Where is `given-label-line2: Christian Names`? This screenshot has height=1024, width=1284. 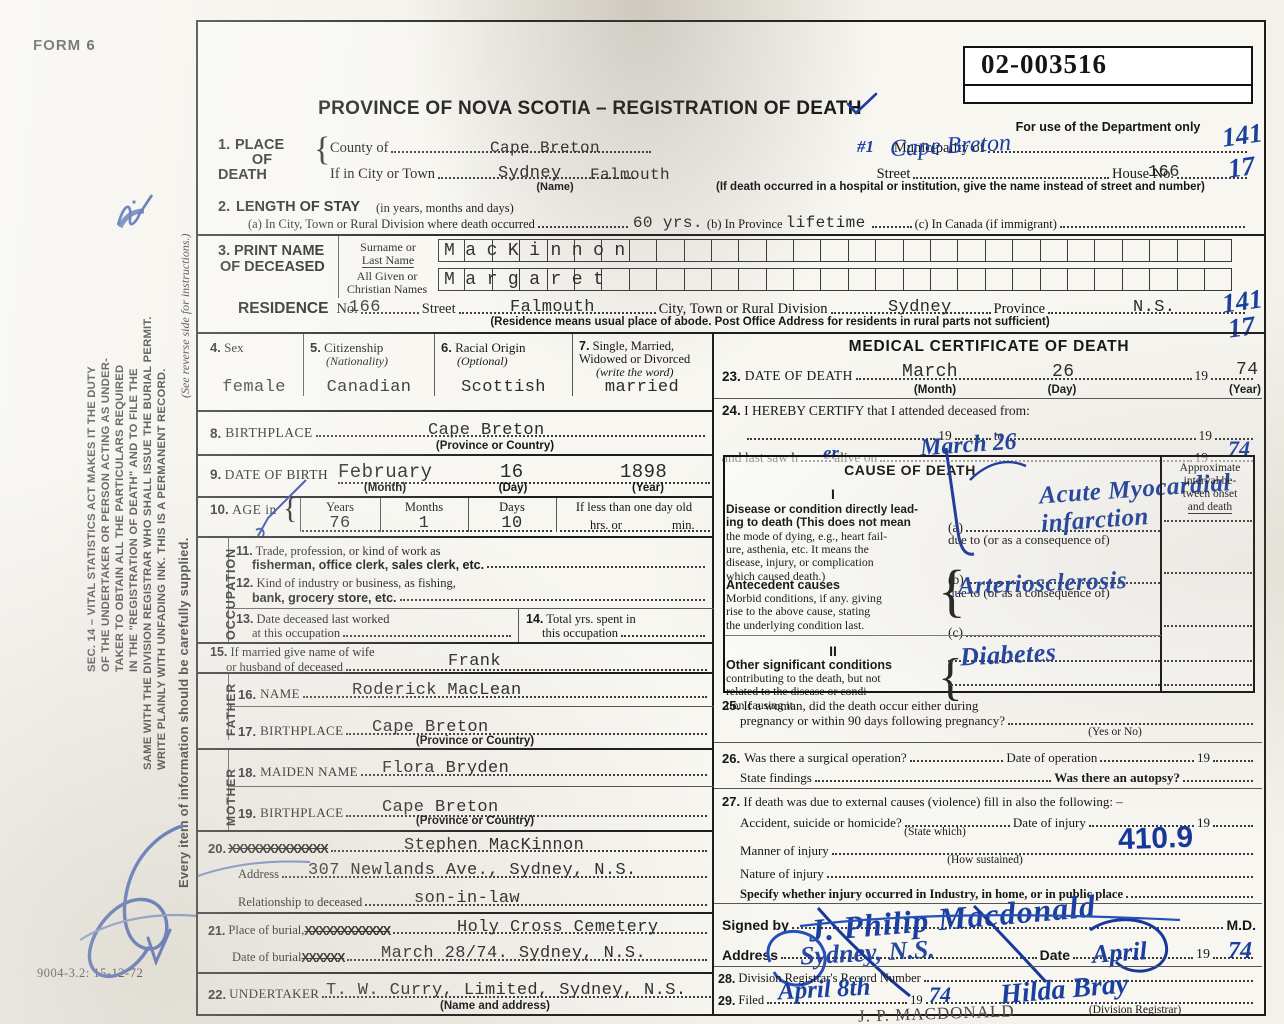 given-label-line2: Christian Names is located at coordinates (387, 288).